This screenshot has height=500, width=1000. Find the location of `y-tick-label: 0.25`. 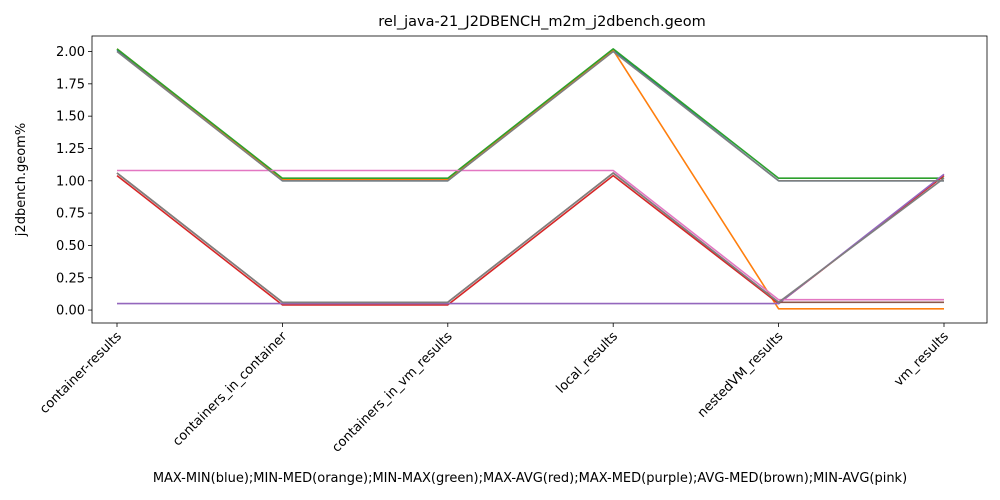

y-tick-label: 0.25 is located at coordinates (70, 278).